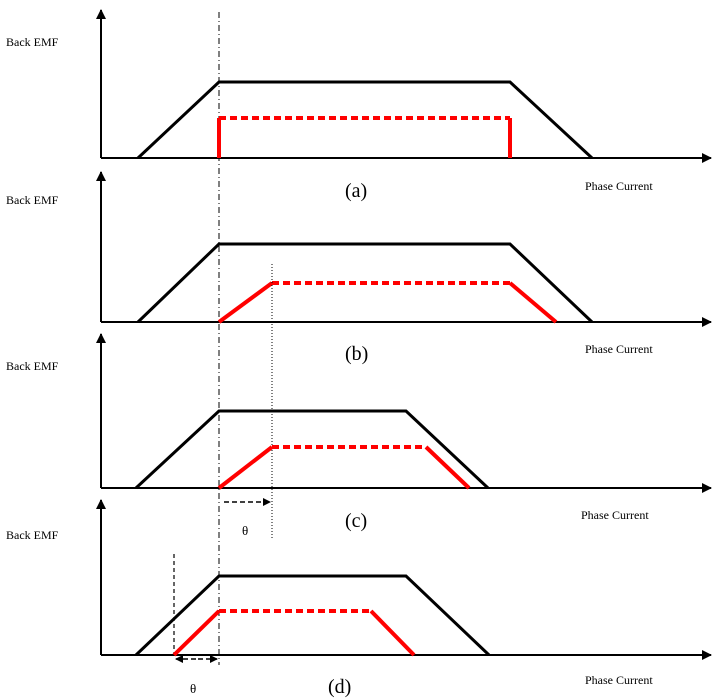 This screenshot has height=698, width=712. Describe the element at coordinates (32, 42) in the screenshot. I see `panel-a-y-label: Back EMF` at that location.